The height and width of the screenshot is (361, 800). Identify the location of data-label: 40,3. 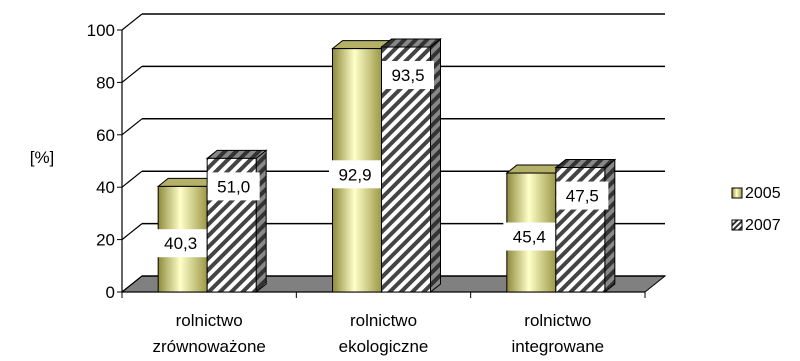
(180, 243).